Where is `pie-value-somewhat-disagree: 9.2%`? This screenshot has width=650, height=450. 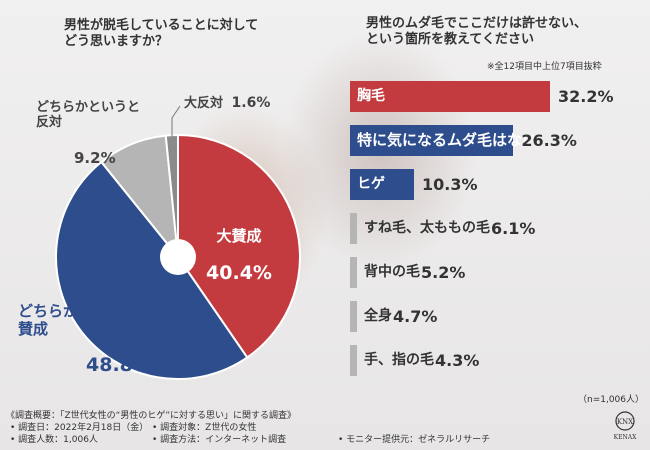 pie-value-somewhat-disagree: 9.2% is located at coordinates (95, 157).